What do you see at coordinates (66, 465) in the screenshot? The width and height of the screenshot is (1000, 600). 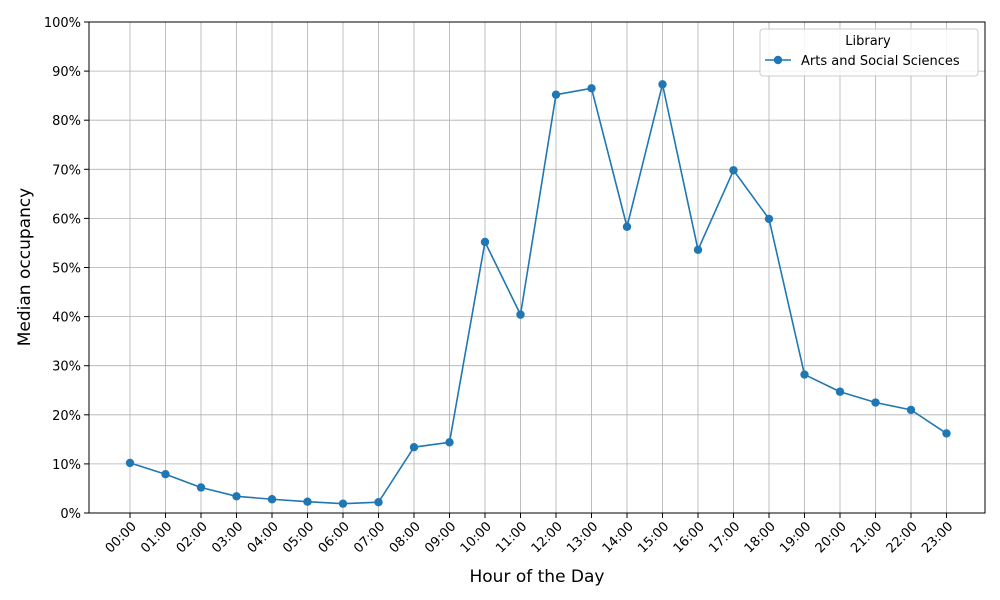 I see `y-tick-label: 10%` at bounding box center [66, 465].